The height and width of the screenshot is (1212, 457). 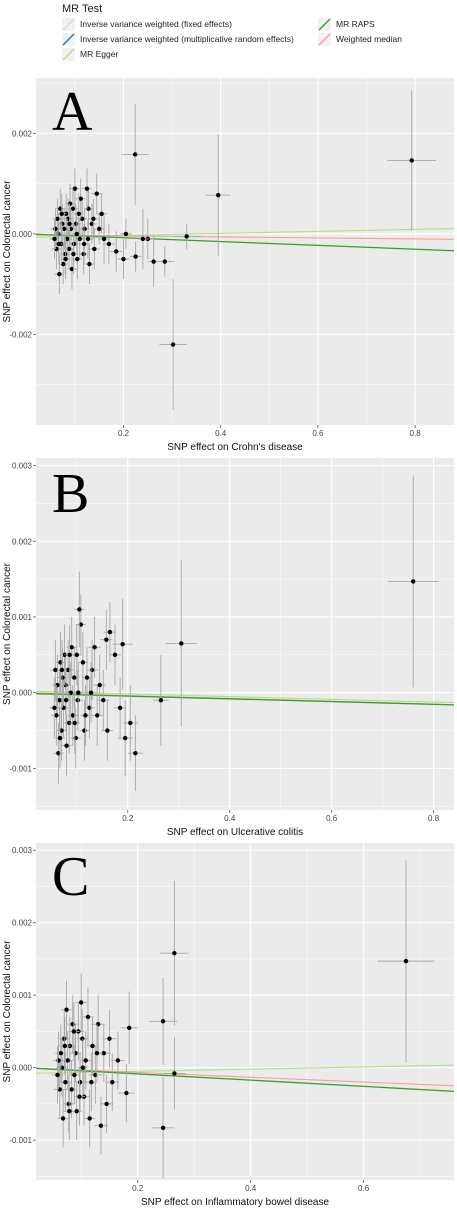 I want to click on regression-lines, so click(x=245, y=240).